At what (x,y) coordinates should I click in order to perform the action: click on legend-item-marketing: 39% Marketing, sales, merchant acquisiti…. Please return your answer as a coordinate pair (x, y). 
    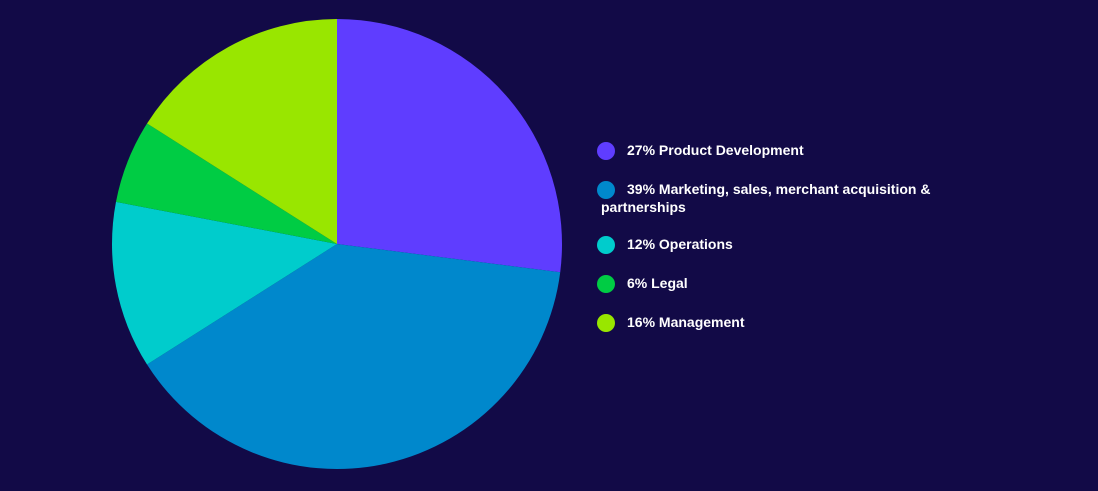
    Looking at the image, I should click on (777, 198).